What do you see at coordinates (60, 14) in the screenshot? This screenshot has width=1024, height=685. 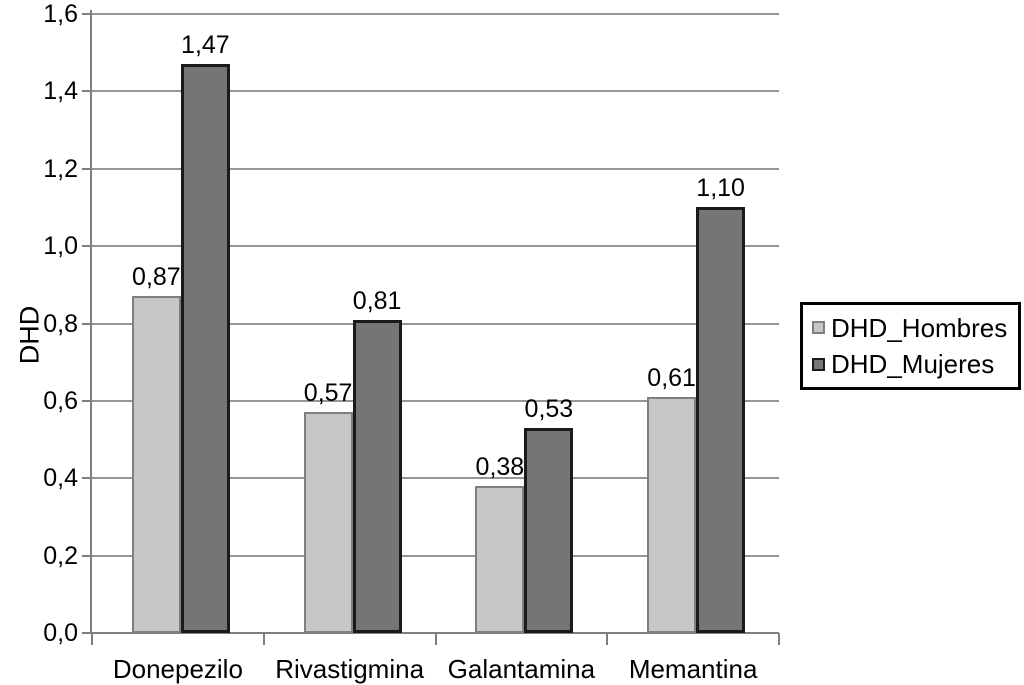 I see `y-axis-tick-label: 1,6` at bounding box center [60, 14].